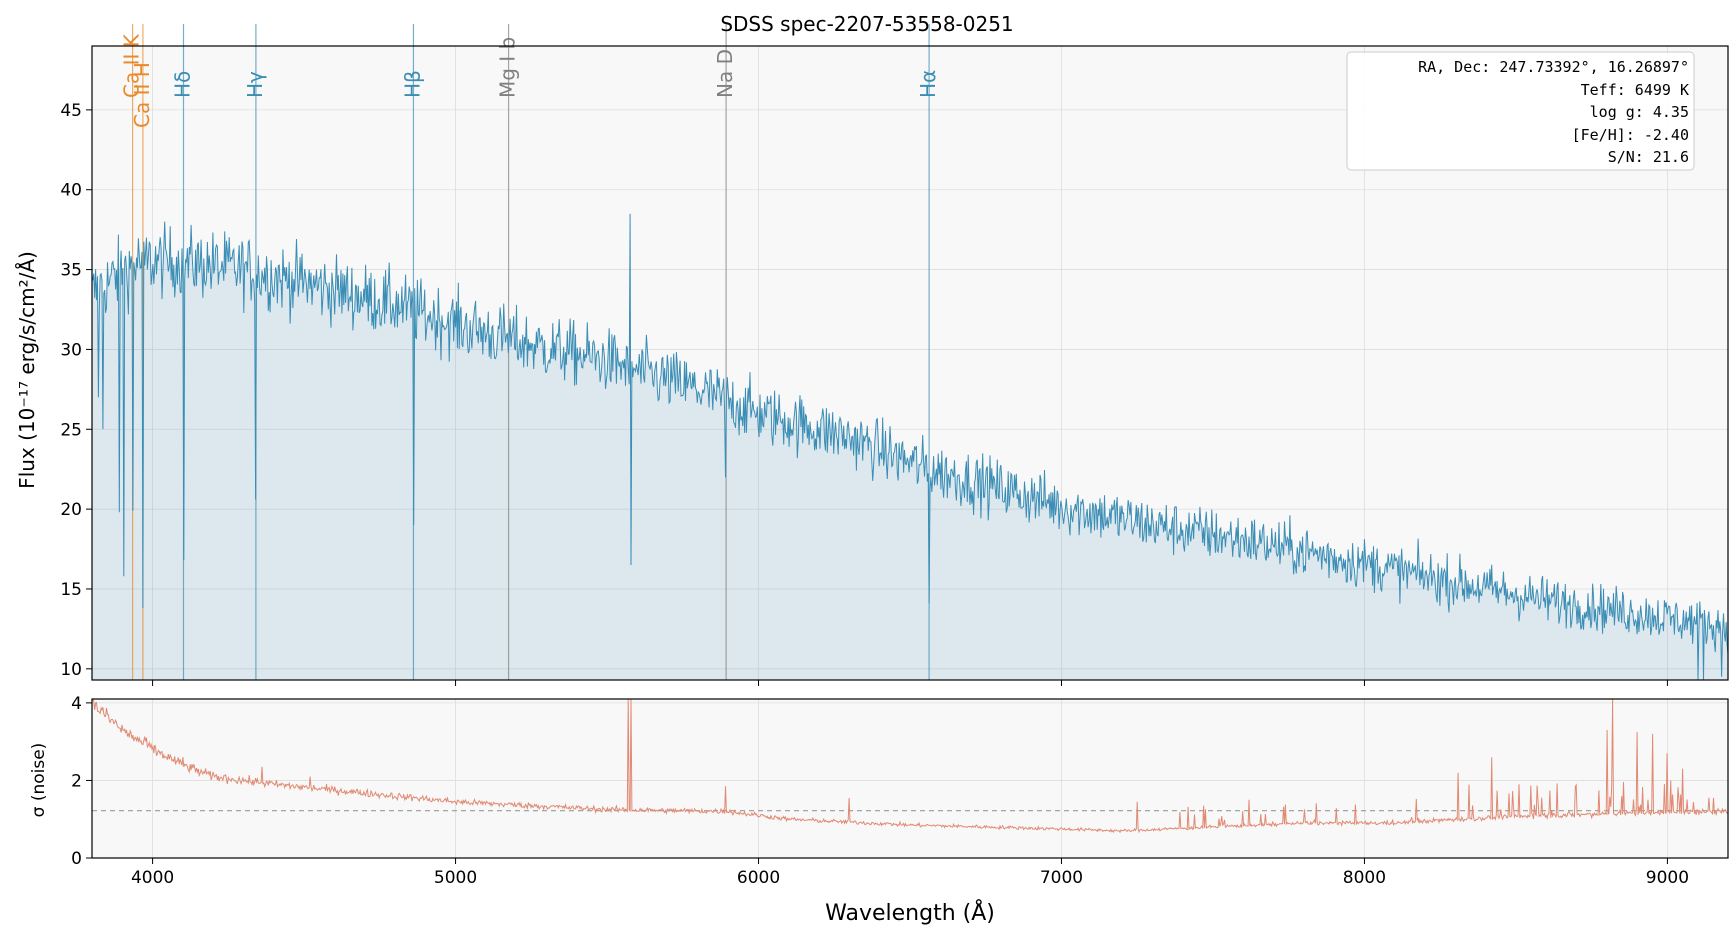  What do you see at coordinates (39, 780) in the screenshot?
I see `noise-y-axis-label: σ (noise)` at bounding box center [39, 780].